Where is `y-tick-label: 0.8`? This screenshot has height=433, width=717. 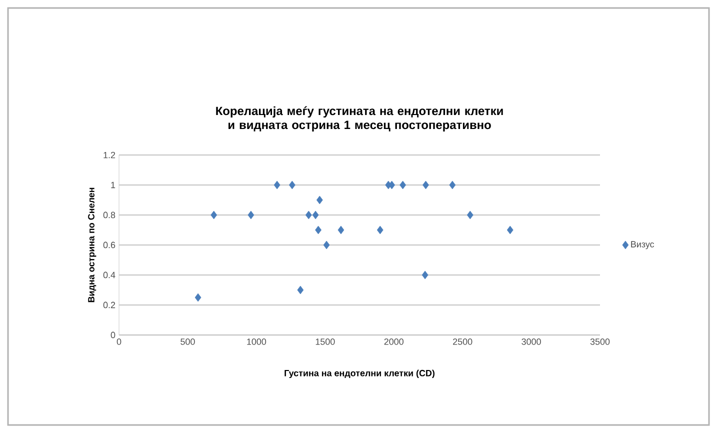
y-tick-label: 0.8 is located at coordinates (109, 215).